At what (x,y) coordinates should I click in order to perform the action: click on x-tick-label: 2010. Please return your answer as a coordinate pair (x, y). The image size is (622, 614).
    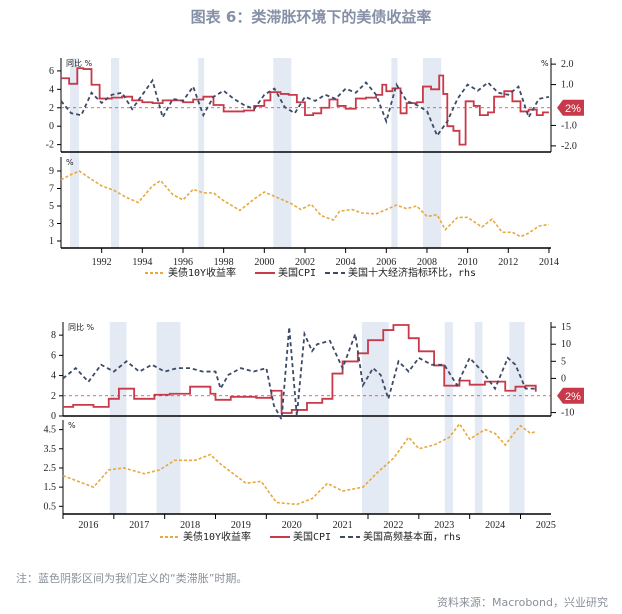
    Looking at the image, I should click on (468, 262).